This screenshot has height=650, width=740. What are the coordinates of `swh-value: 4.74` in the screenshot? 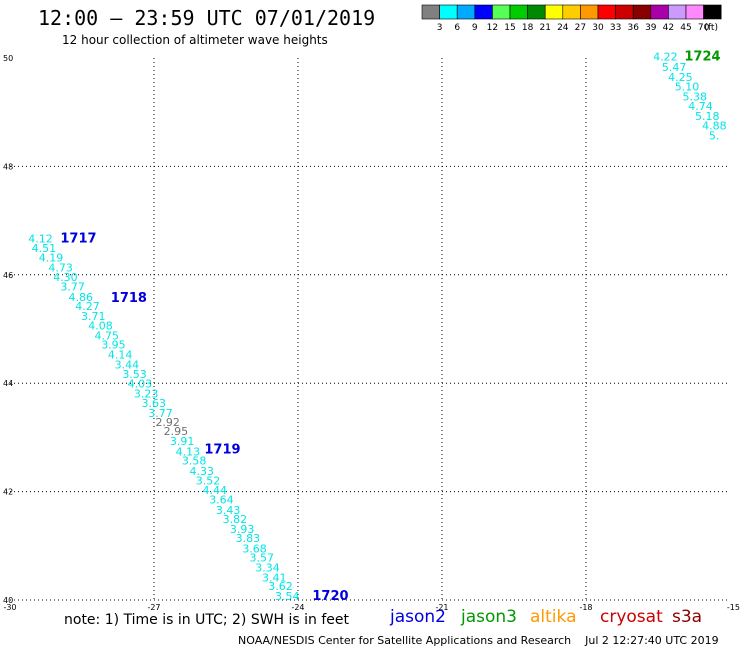 It's located at (700, 106).